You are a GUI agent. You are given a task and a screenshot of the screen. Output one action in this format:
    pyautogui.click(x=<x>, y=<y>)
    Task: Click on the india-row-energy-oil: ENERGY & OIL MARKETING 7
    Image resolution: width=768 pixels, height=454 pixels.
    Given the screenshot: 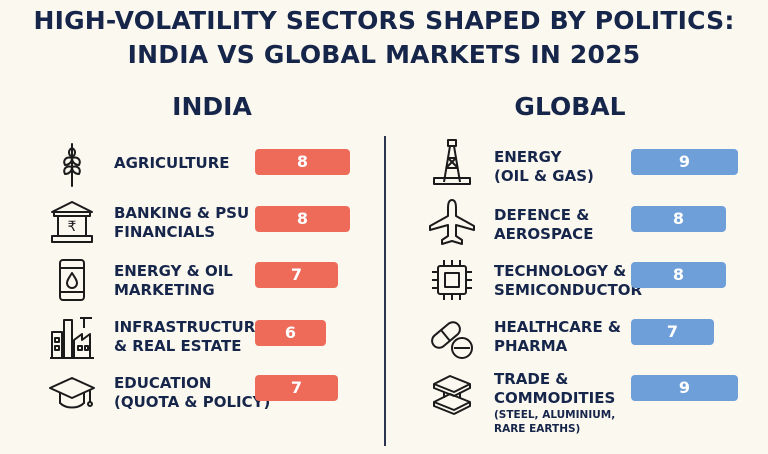 What is the action you would take?
    pyautogui.click(x=192, y=282)
    